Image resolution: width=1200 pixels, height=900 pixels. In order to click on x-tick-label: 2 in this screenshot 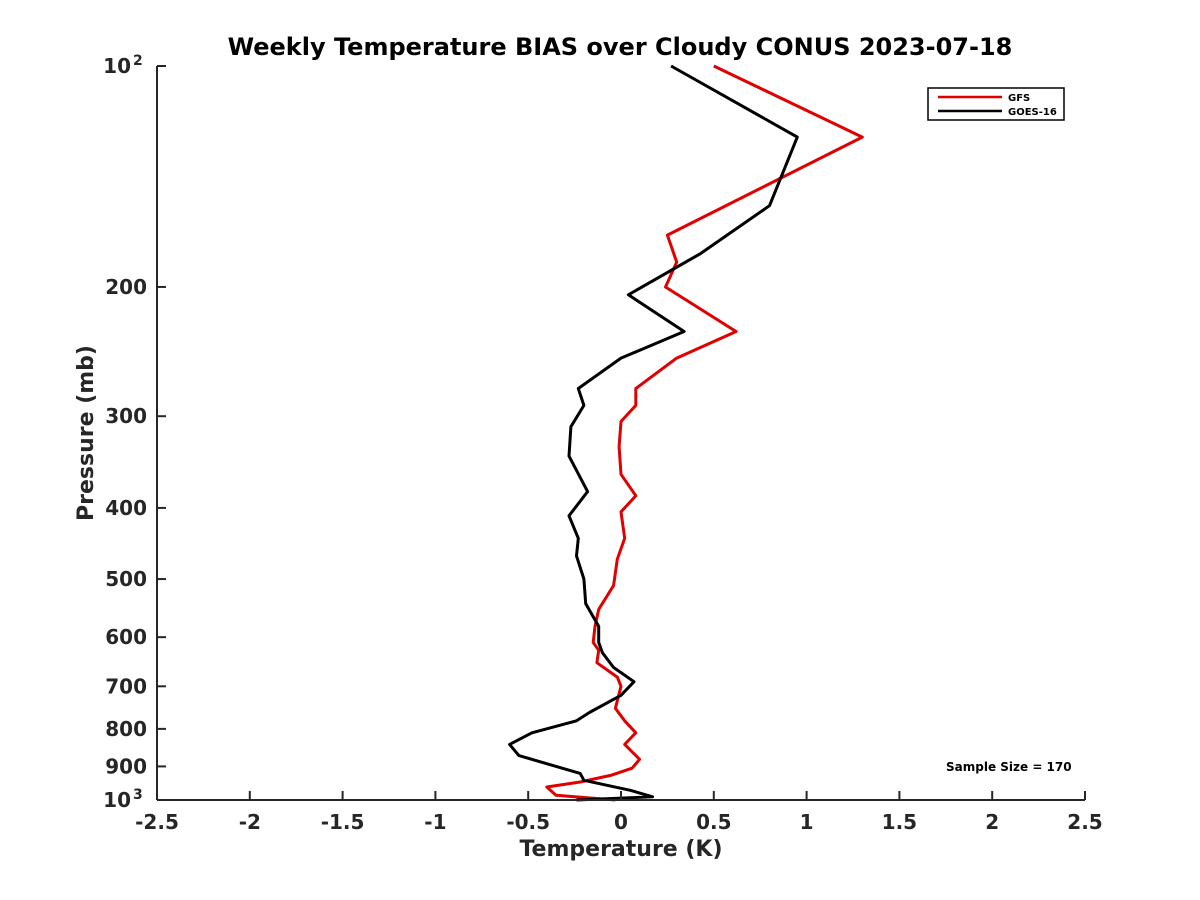, I will do `click(992, 822)`.